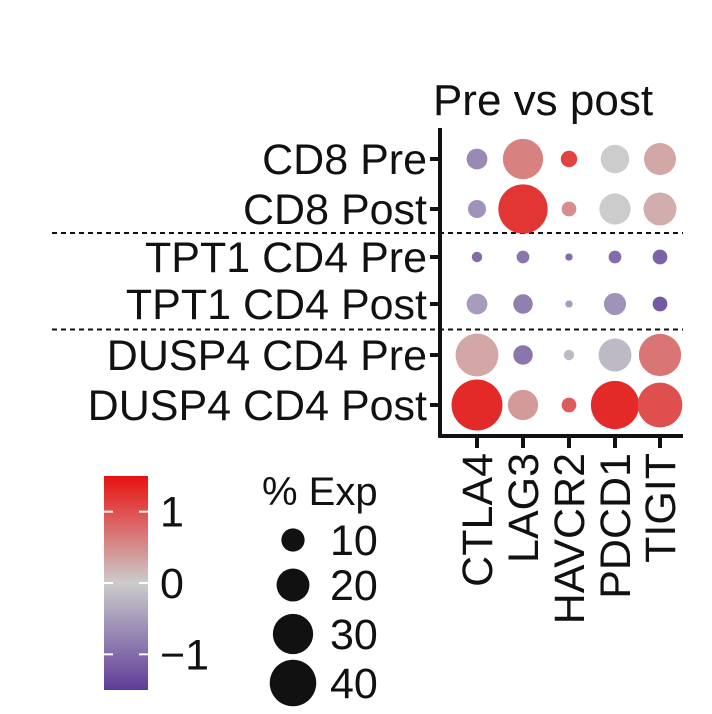 This screenshot has height=714, width=712. Describe the element at coordinates (569, 159) in the screenshot. I see `dot-cd8-pre-havcr2` at that location.